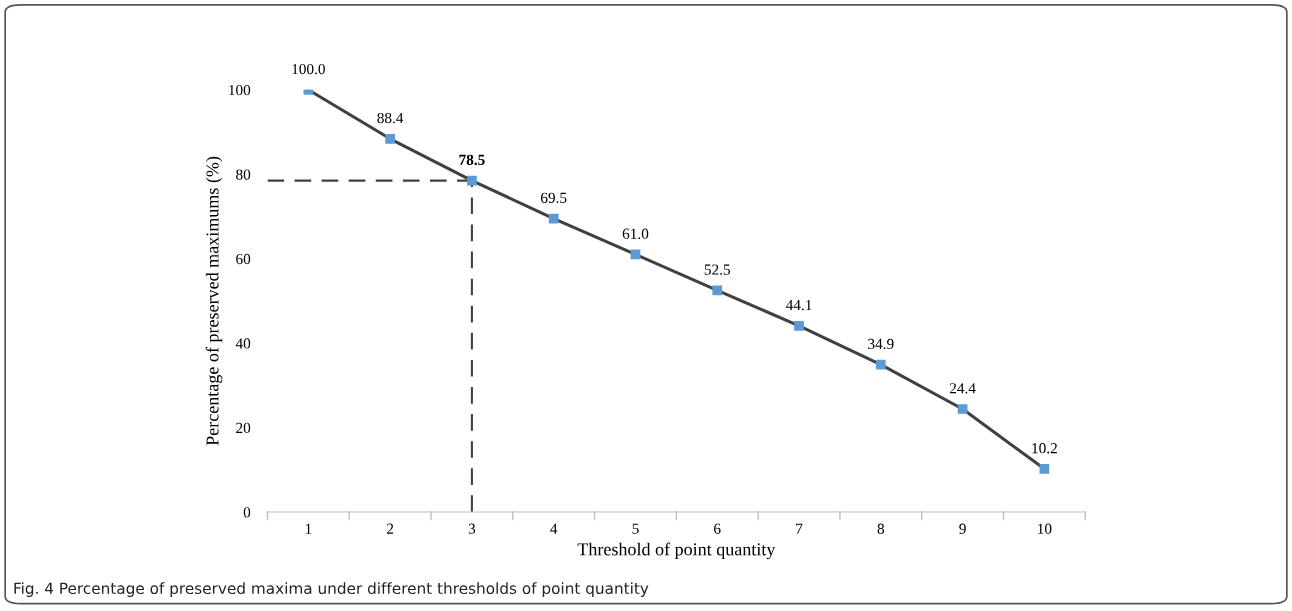 This screenshot has height=611, width=1292. I want to click on x-tick-label: 8, so click(881, 528).